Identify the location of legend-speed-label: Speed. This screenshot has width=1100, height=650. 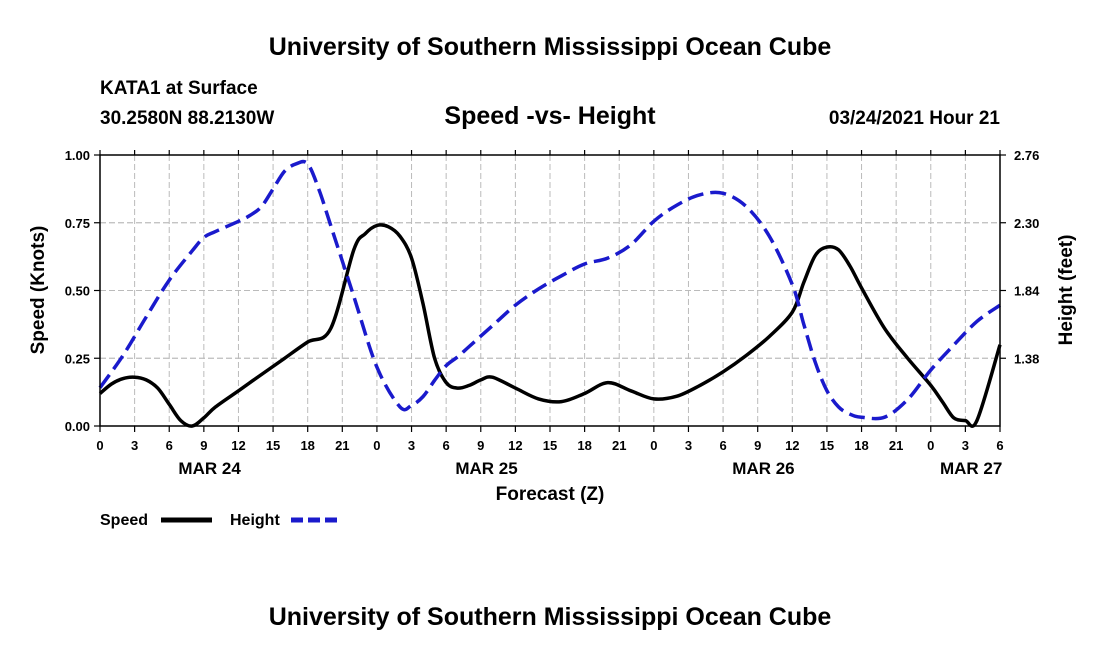
(124, 520).